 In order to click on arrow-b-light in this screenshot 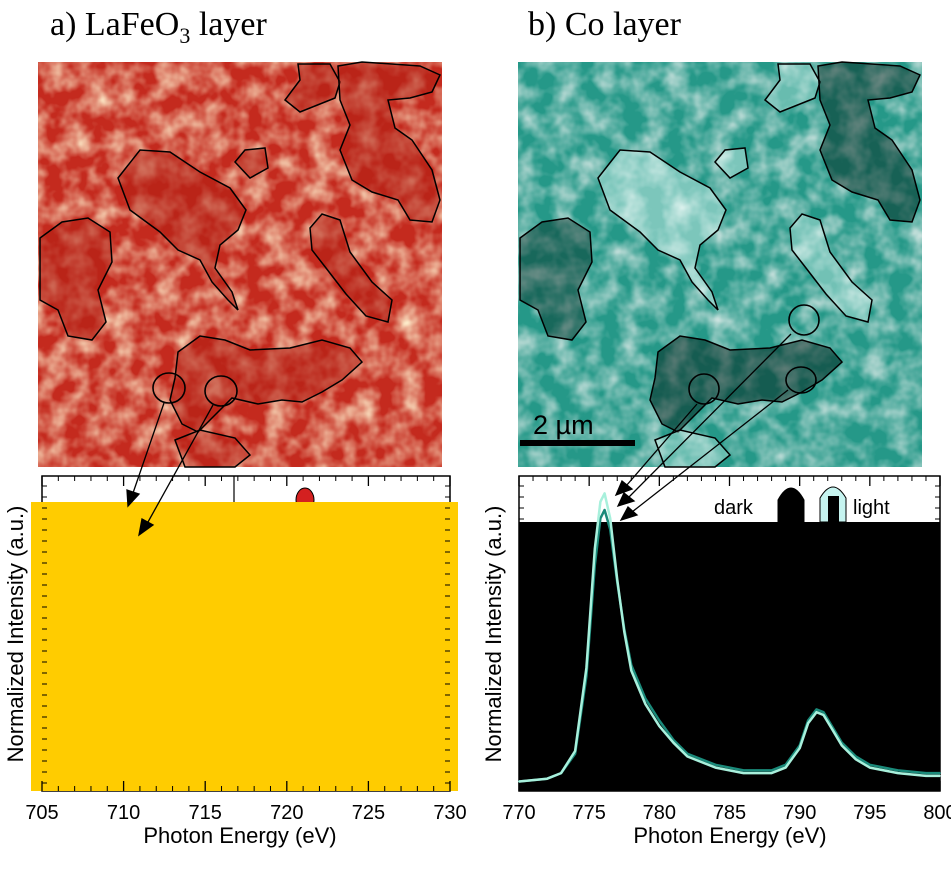, I will do `click(661, 445)`.